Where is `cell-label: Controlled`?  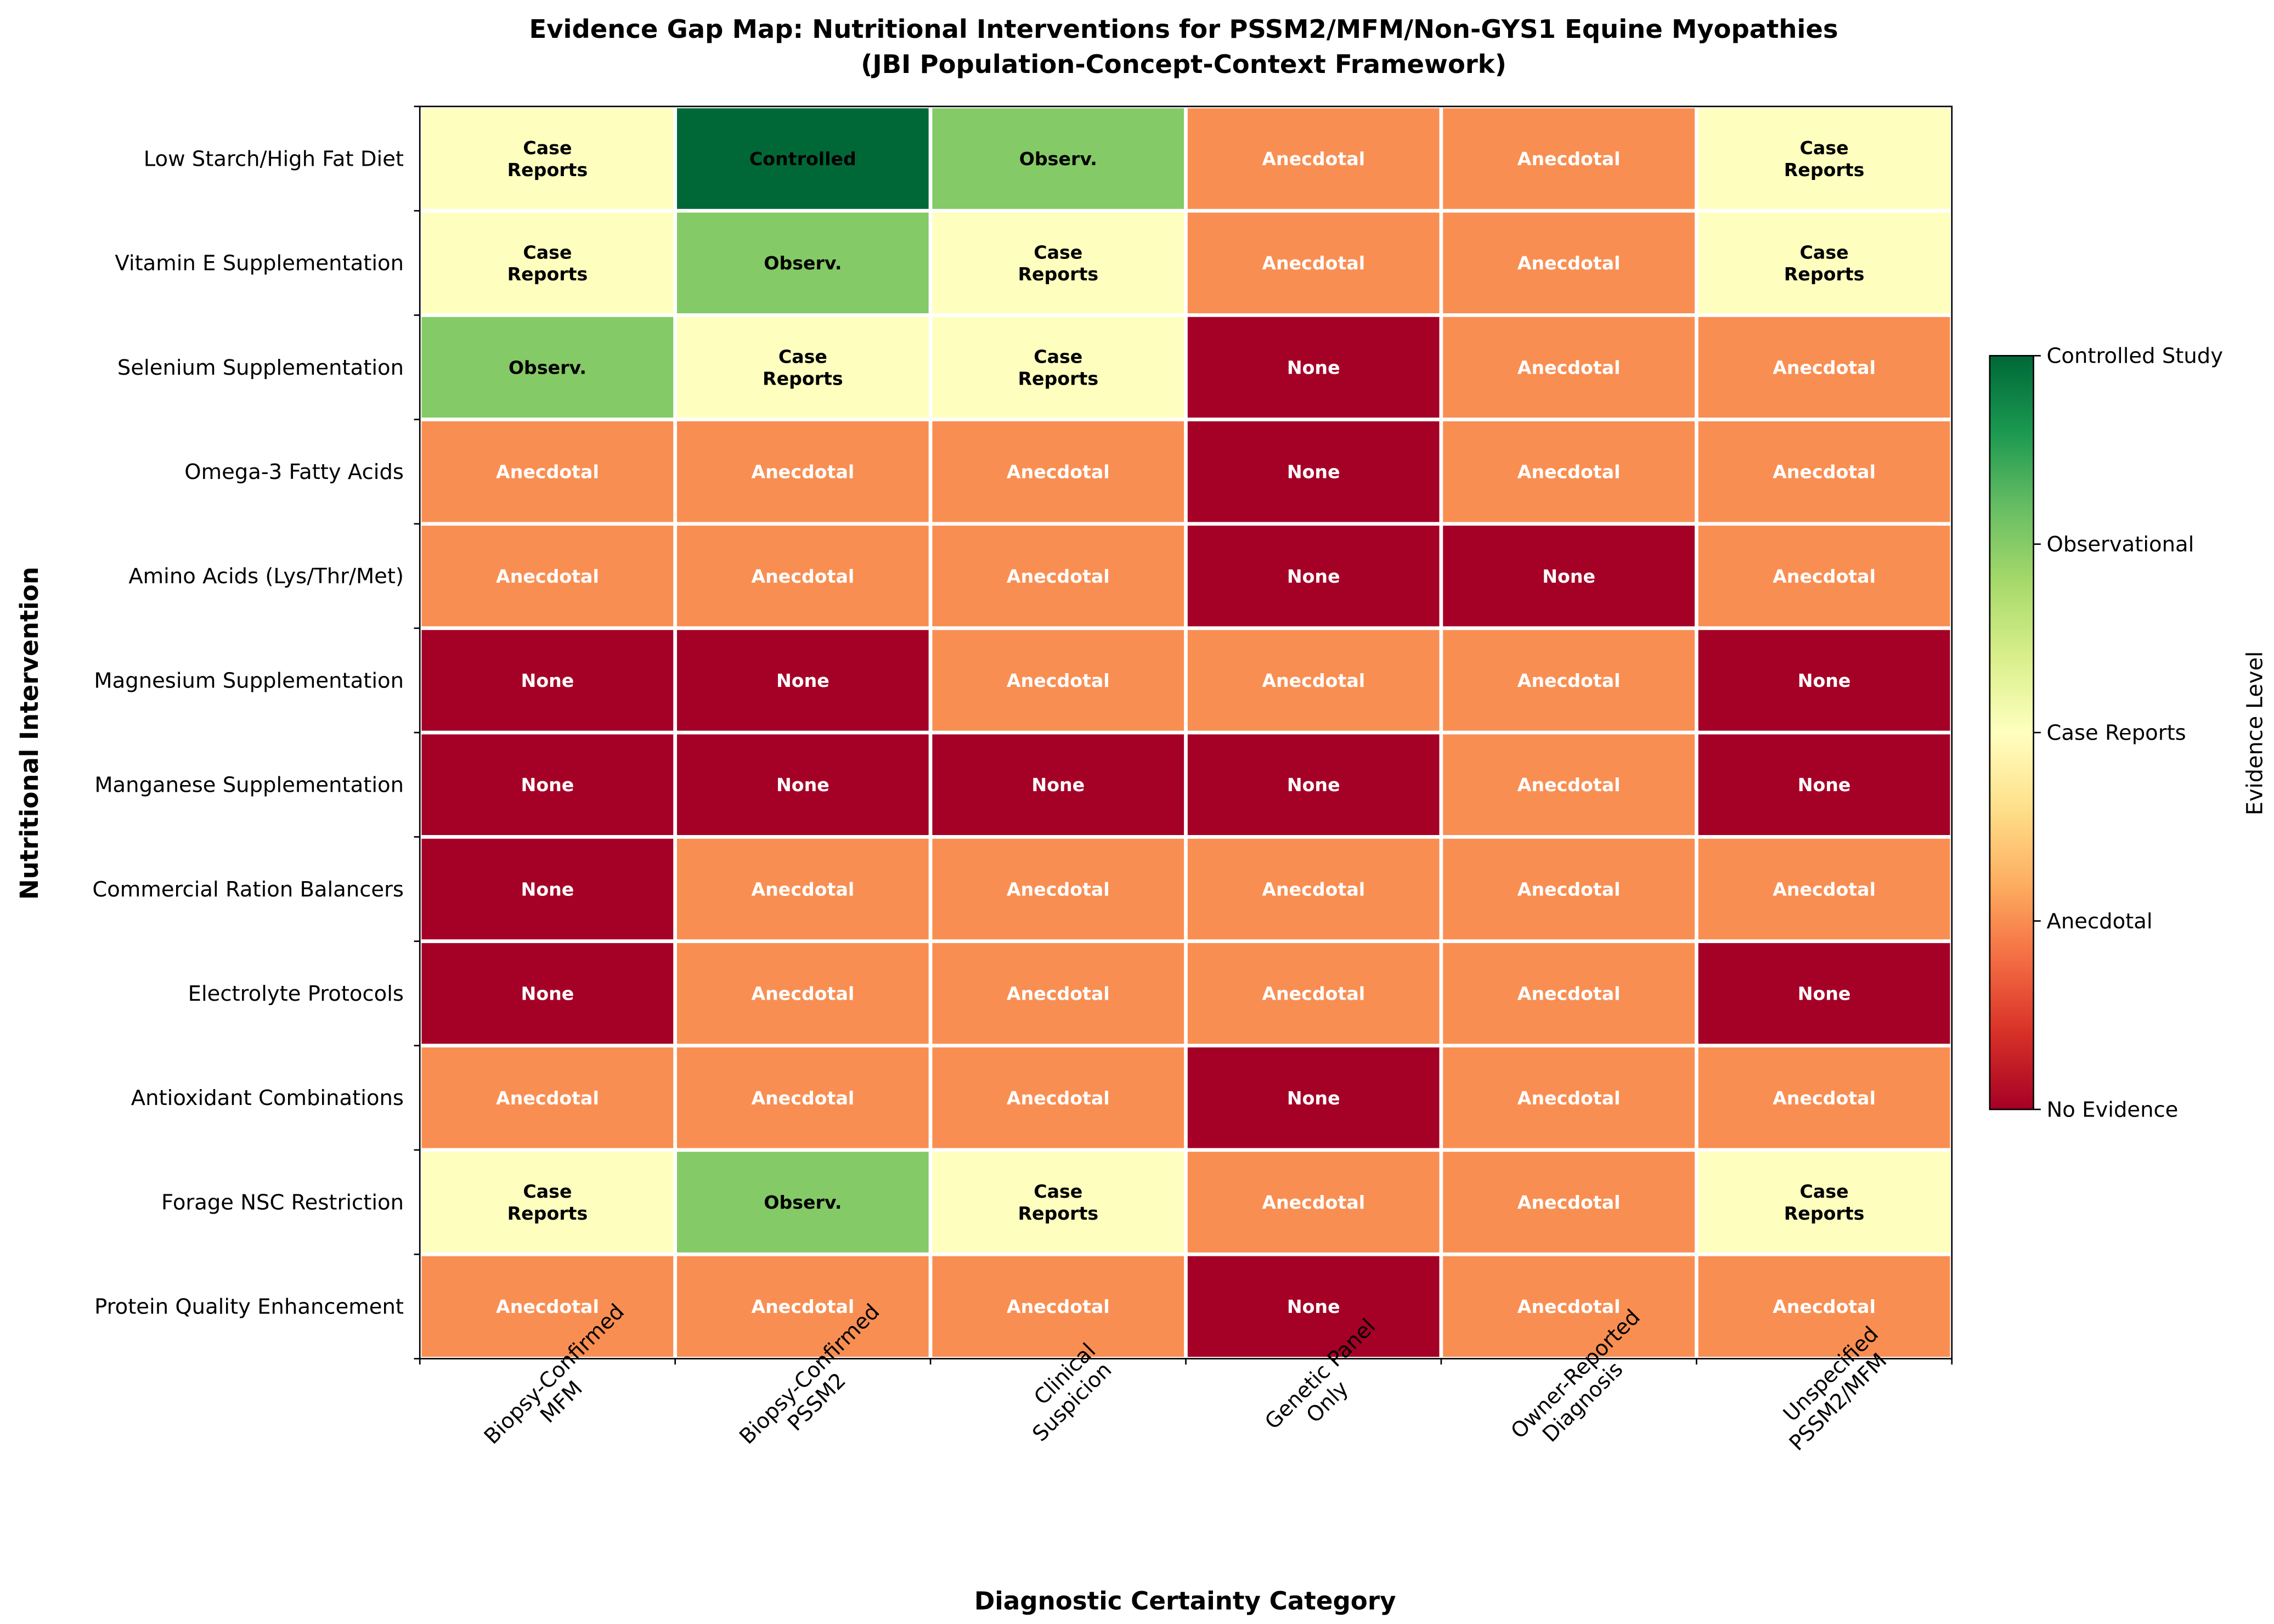 cell-label: Controlled is located at coordinates (802, 159).